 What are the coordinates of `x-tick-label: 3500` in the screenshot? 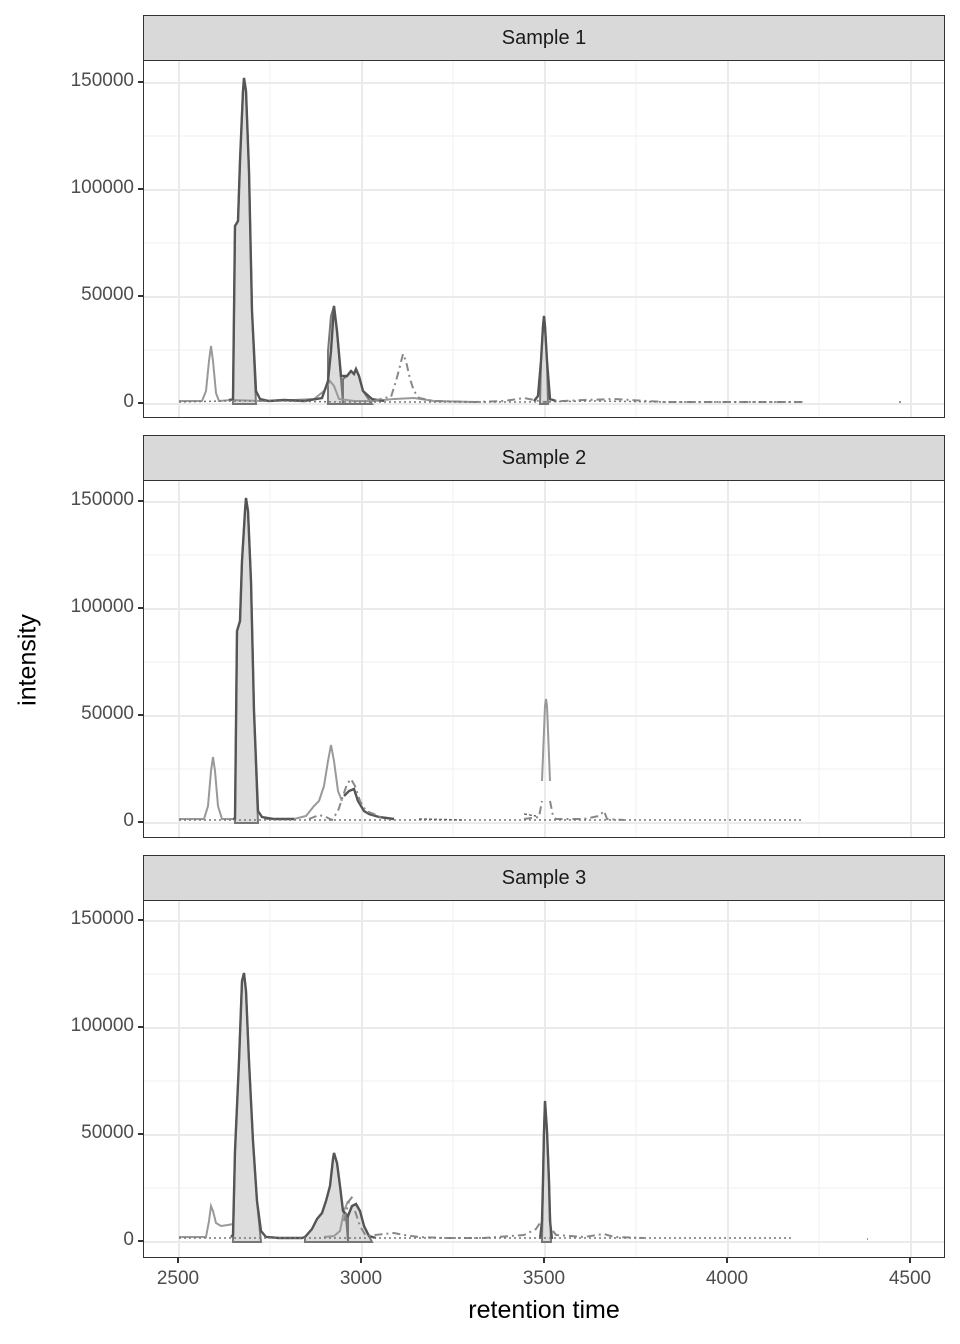 It's located at (544, 1278).